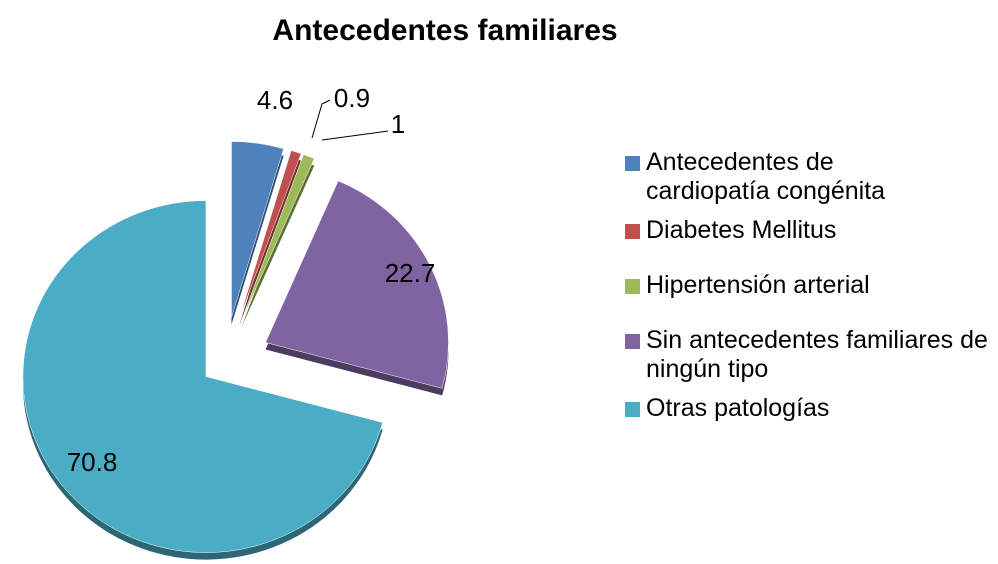  I want to click on legend-label: Diabetes Mellitus, so click(741, 230).